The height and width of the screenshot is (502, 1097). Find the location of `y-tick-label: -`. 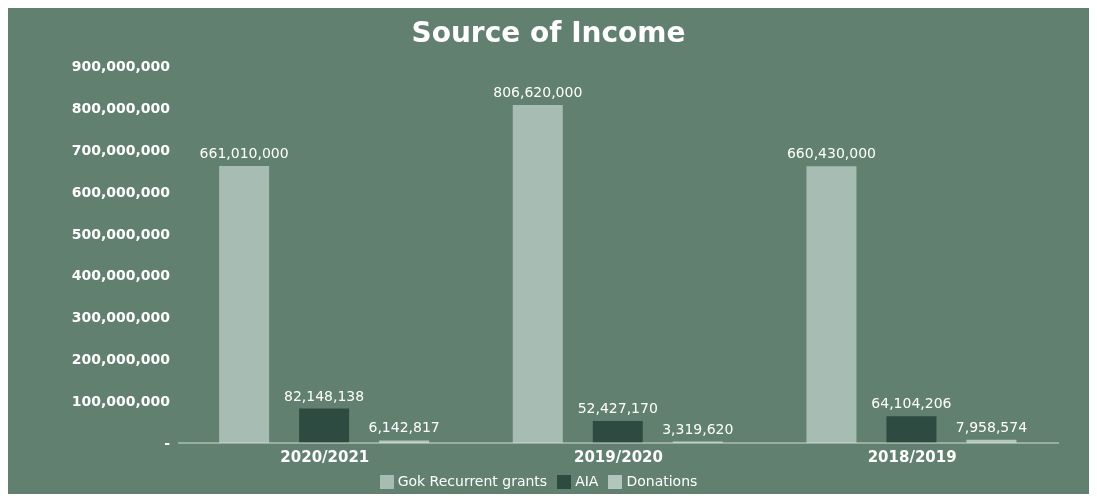

y-tick-label: - is located at coordinates (167, 442).